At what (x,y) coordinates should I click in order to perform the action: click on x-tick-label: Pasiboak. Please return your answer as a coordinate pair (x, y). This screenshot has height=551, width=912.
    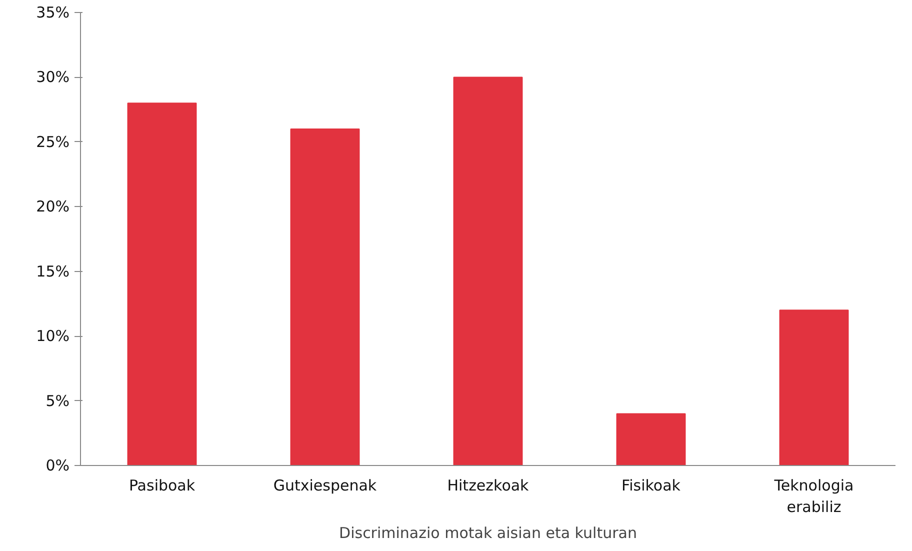
    Looking at the image, I should click on (162, 485).